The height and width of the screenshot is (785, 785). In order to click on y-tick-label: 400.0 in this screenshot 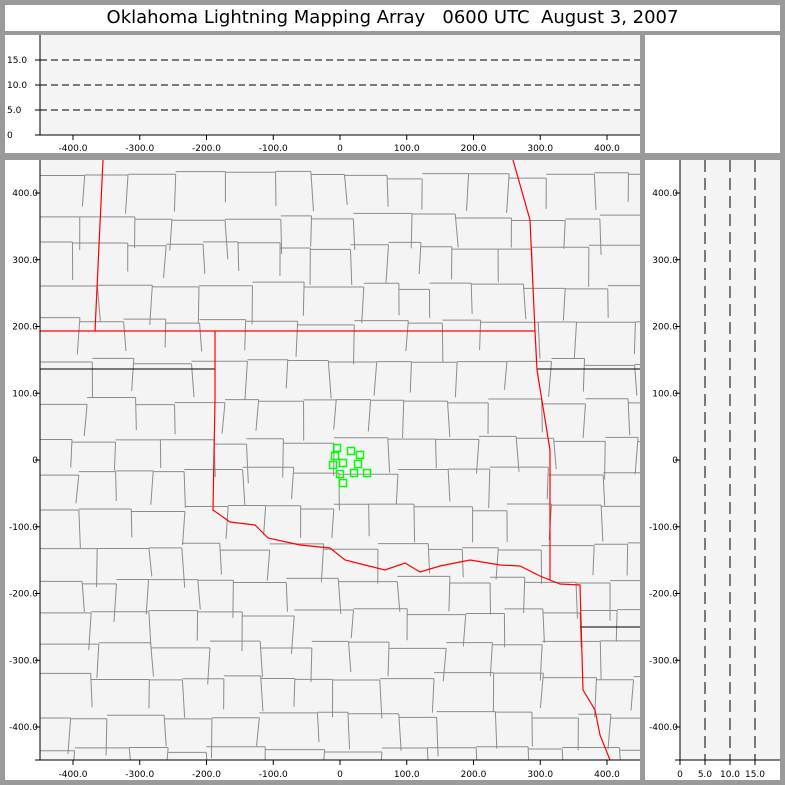, I will do `click(665, 194)`.